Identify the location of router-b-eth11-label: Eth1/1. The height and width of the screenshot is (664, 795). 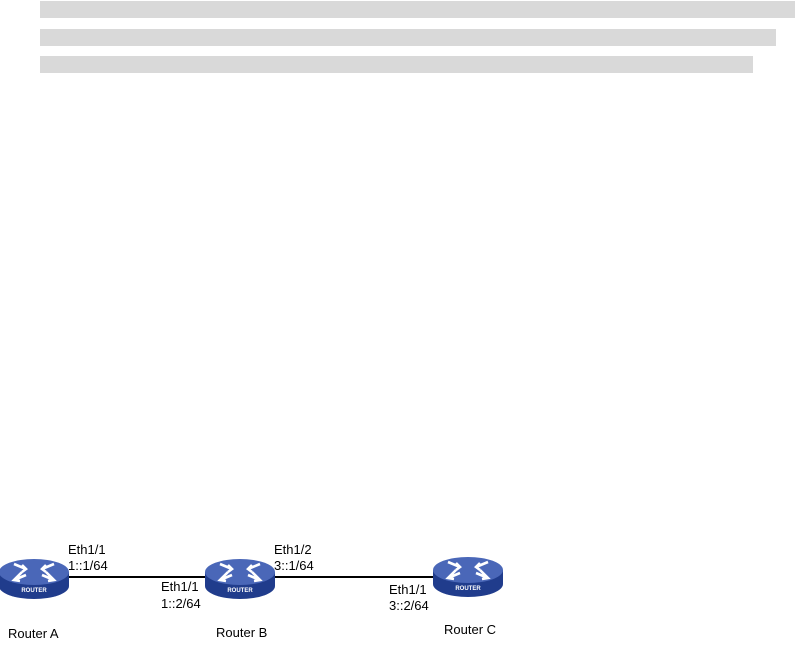
(180, 586).